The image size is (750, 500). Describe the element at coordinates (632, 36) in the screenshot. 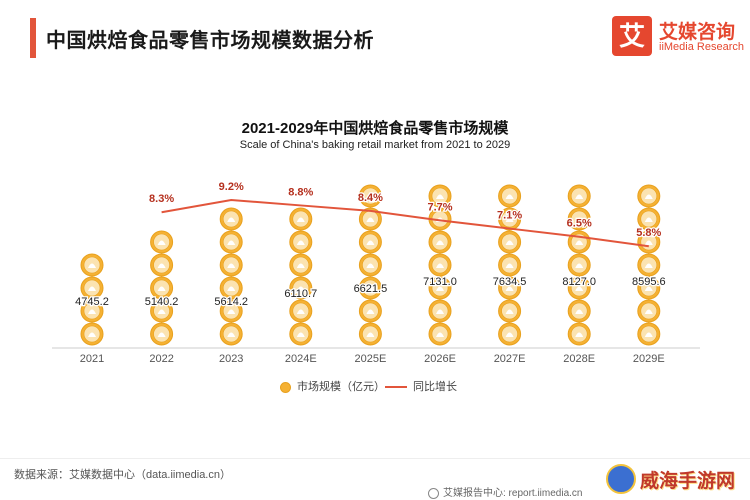

I see `logo-mark-icon: 艾` at that location.